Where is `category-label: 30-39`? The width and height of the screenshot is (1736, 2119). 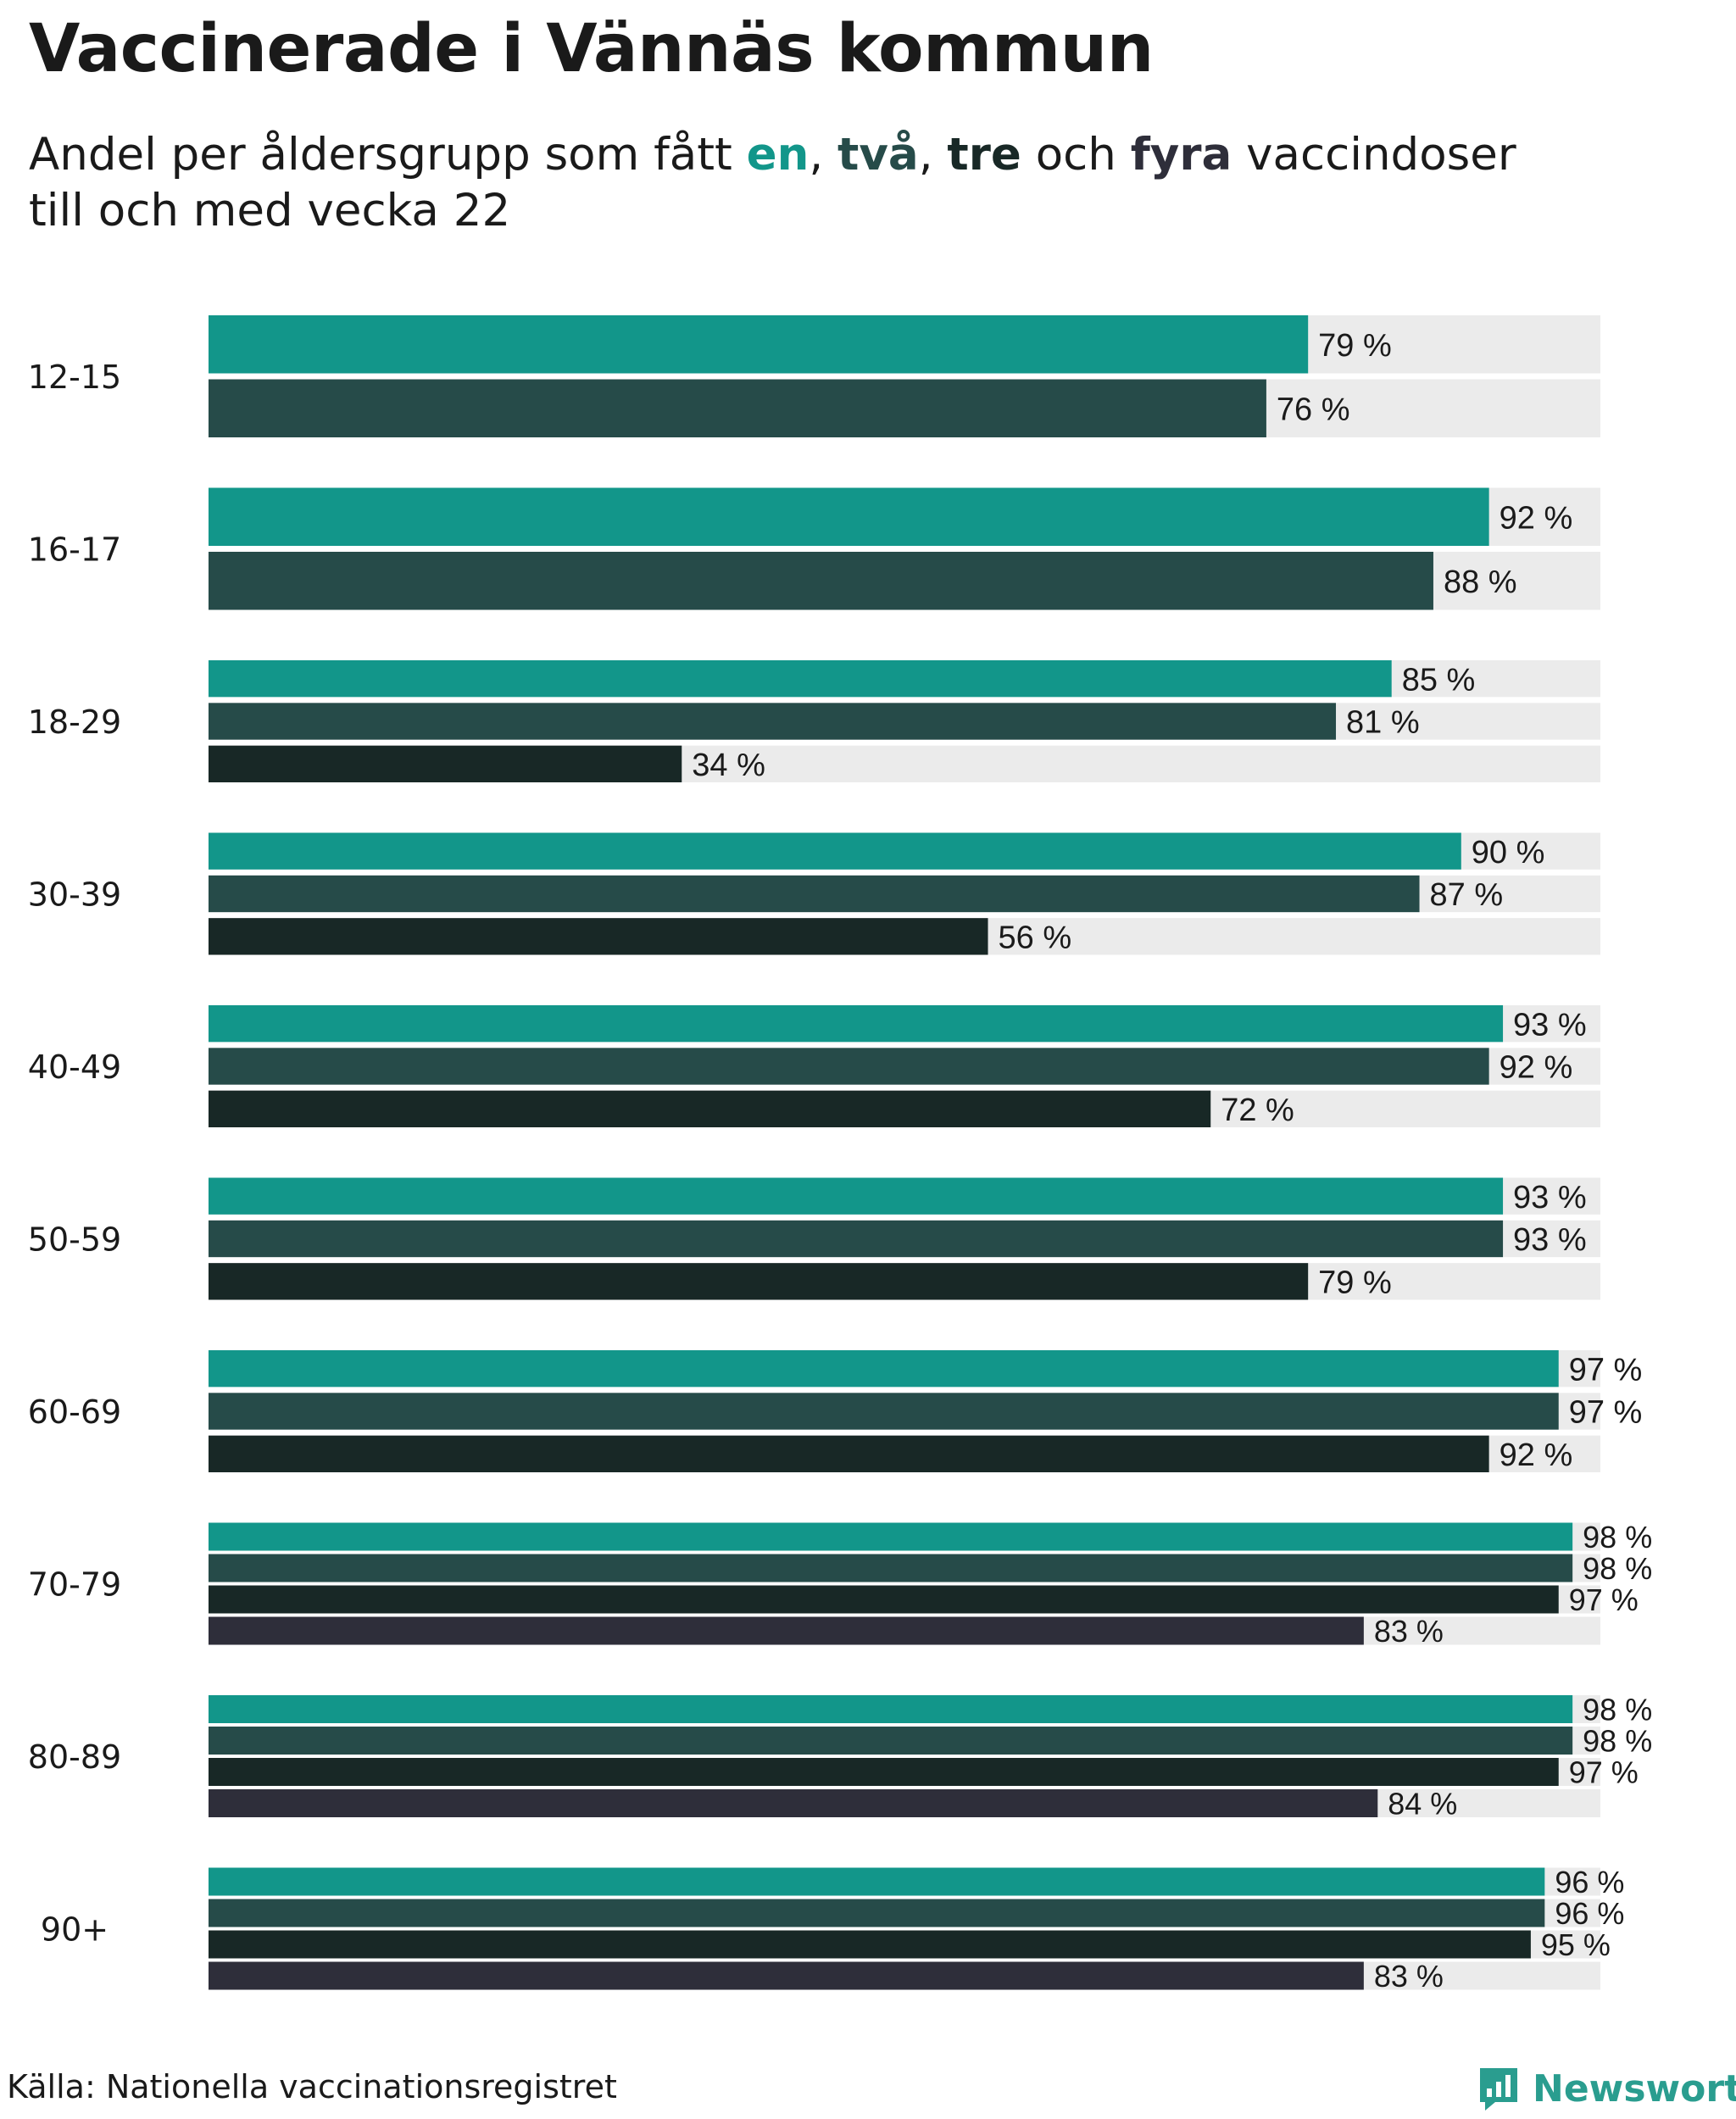
category-label: 30-39 is located at coordinates (74, 895).